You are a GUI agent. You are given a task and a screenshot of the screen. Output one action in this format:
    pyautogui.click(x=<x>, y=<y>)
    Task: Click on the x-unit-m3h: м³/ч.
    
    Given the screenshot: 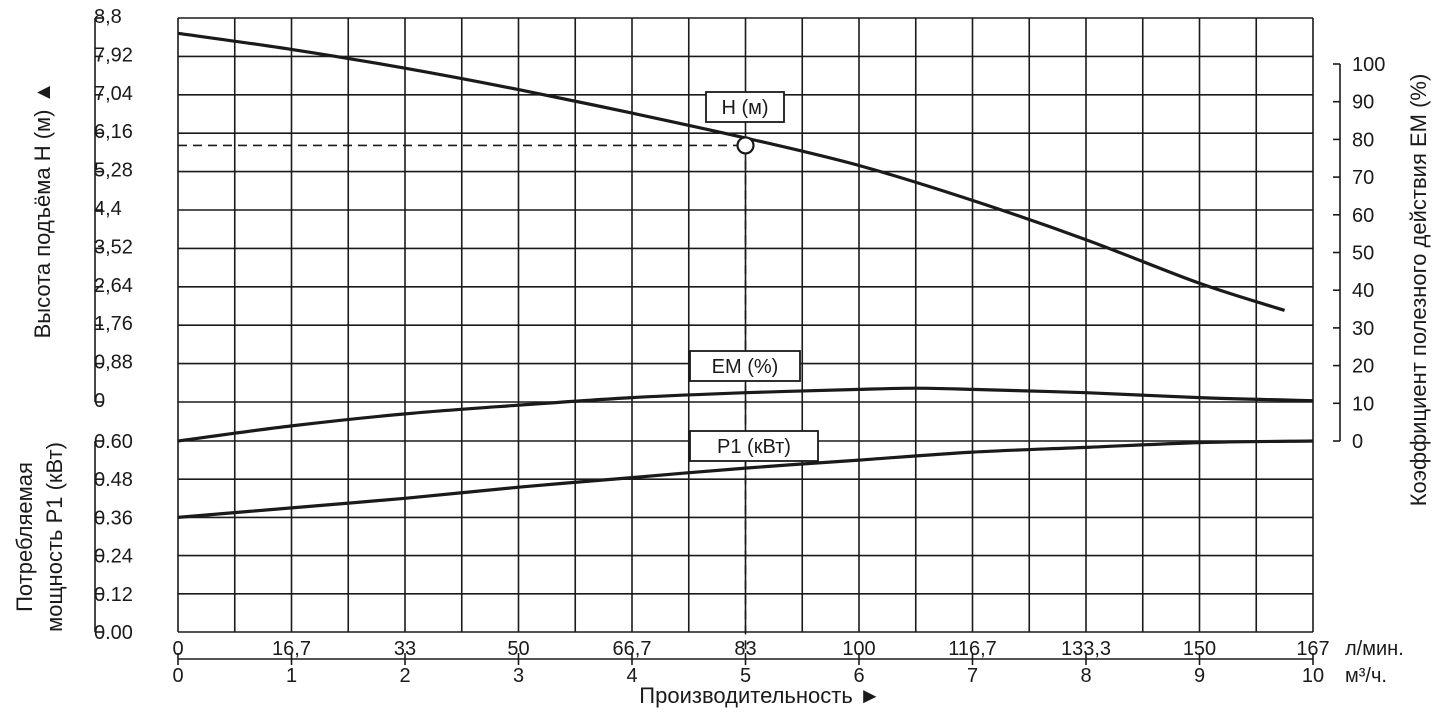 What is the action you would take?
    pyautogui.click(x=1366, y=676)
    